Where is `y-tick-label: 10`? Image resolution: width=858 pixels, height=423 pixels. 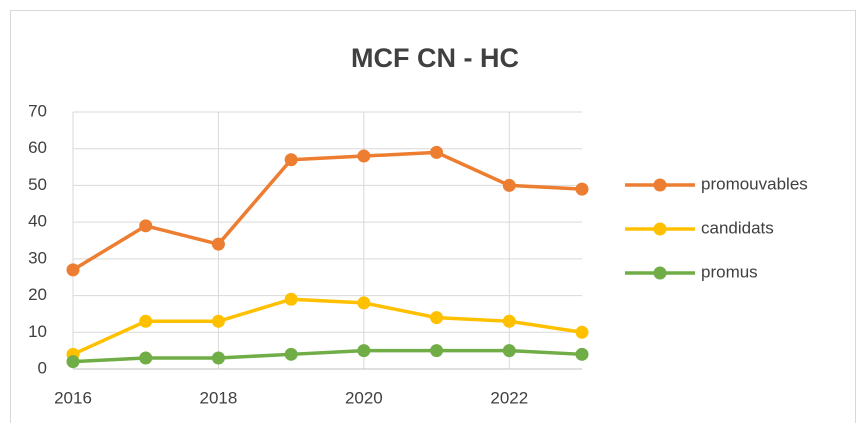 y-tick-label: 10 is located at coordinates (37, 331).